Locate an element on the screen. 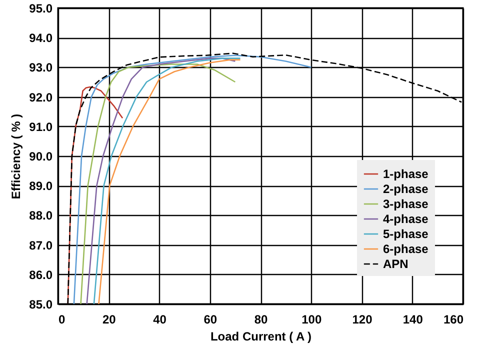 The width and height of the screenshot is (479, 349). x-tick-label: 120 is located at coordinates (362, 319).